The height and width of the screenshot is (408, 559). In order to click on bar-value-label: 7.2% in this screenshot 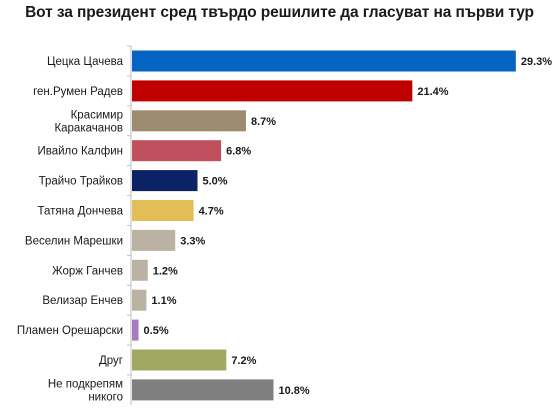, I will do `click(243, 361)`.